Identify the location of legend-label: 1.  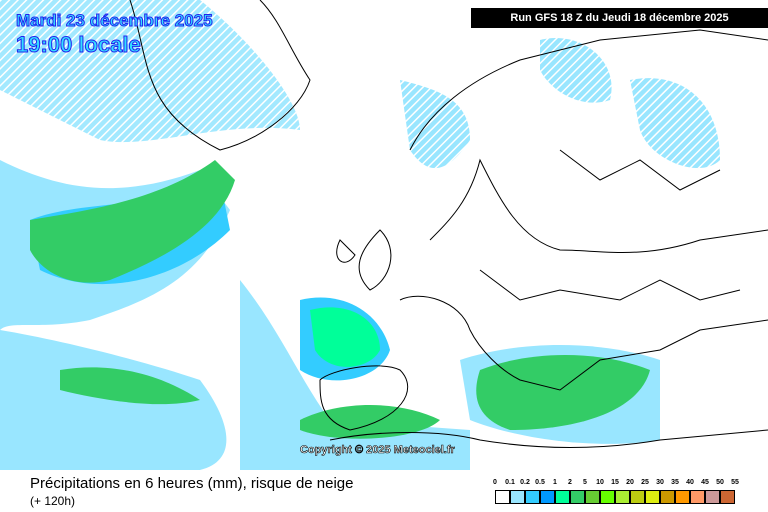
(555, 482).